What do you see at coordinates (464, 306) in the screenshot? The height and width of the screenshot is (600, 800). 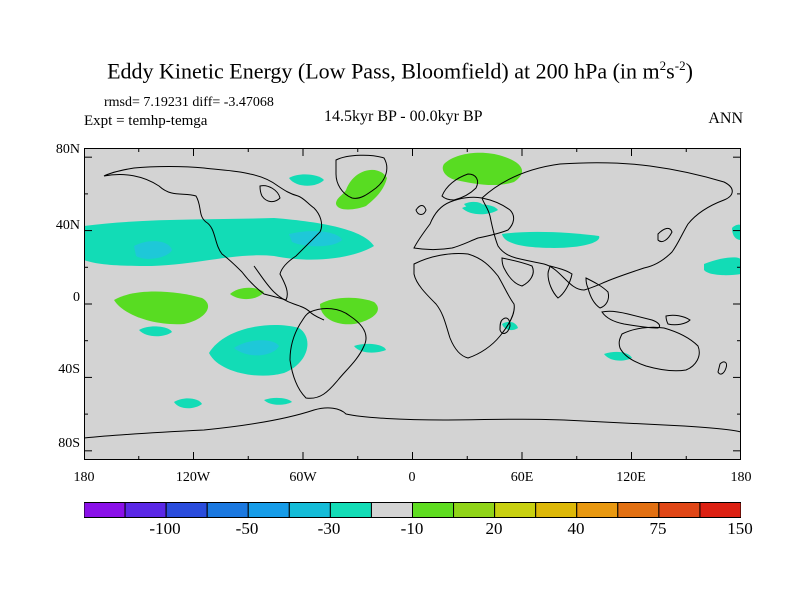 I see `coastline-africa` at bounding box center [464, 306].